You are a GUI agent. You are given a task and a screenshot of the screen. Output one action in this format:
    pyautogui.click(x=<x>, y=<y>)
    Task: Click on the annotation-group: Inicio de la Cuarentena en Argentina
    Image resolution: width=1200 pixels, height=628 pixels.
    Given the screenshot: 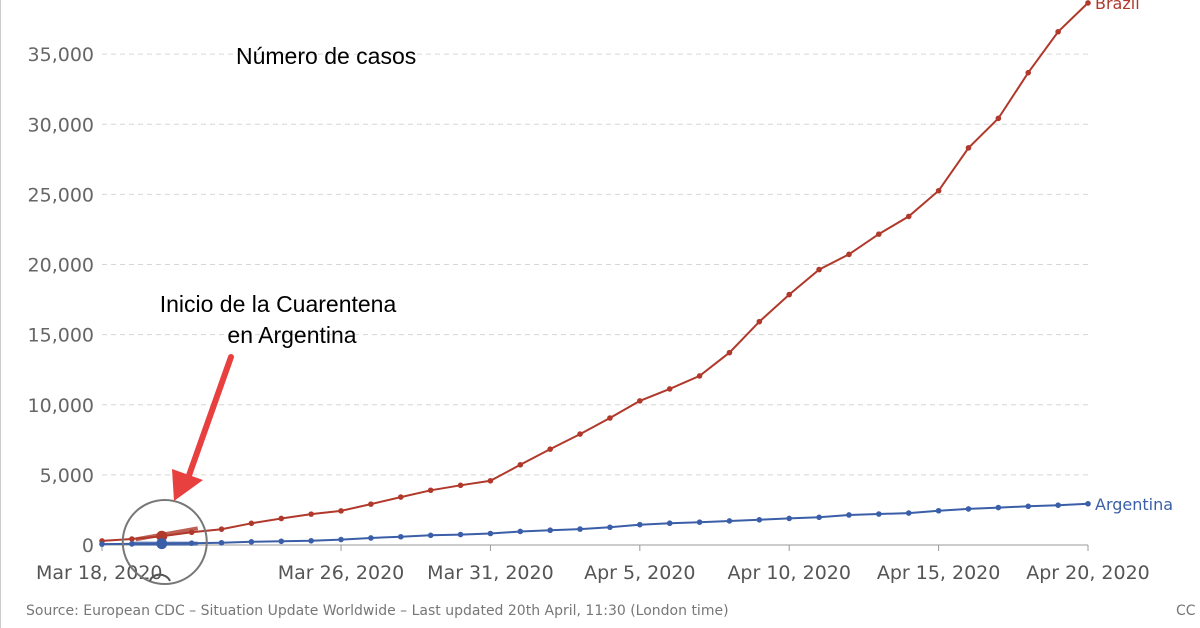 What is the action you would take?
    pyautogui.click(x=259, y=438)
    